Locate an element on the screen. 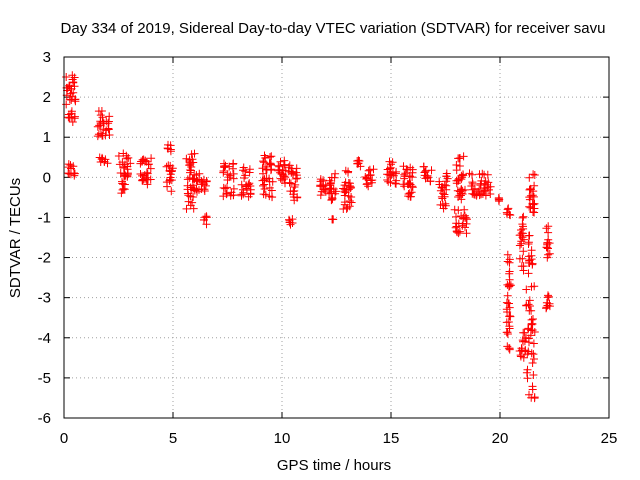 The height and width of the screenshot is (480, 640). x-tick-label: 15 is located at coordinates (391, 438).